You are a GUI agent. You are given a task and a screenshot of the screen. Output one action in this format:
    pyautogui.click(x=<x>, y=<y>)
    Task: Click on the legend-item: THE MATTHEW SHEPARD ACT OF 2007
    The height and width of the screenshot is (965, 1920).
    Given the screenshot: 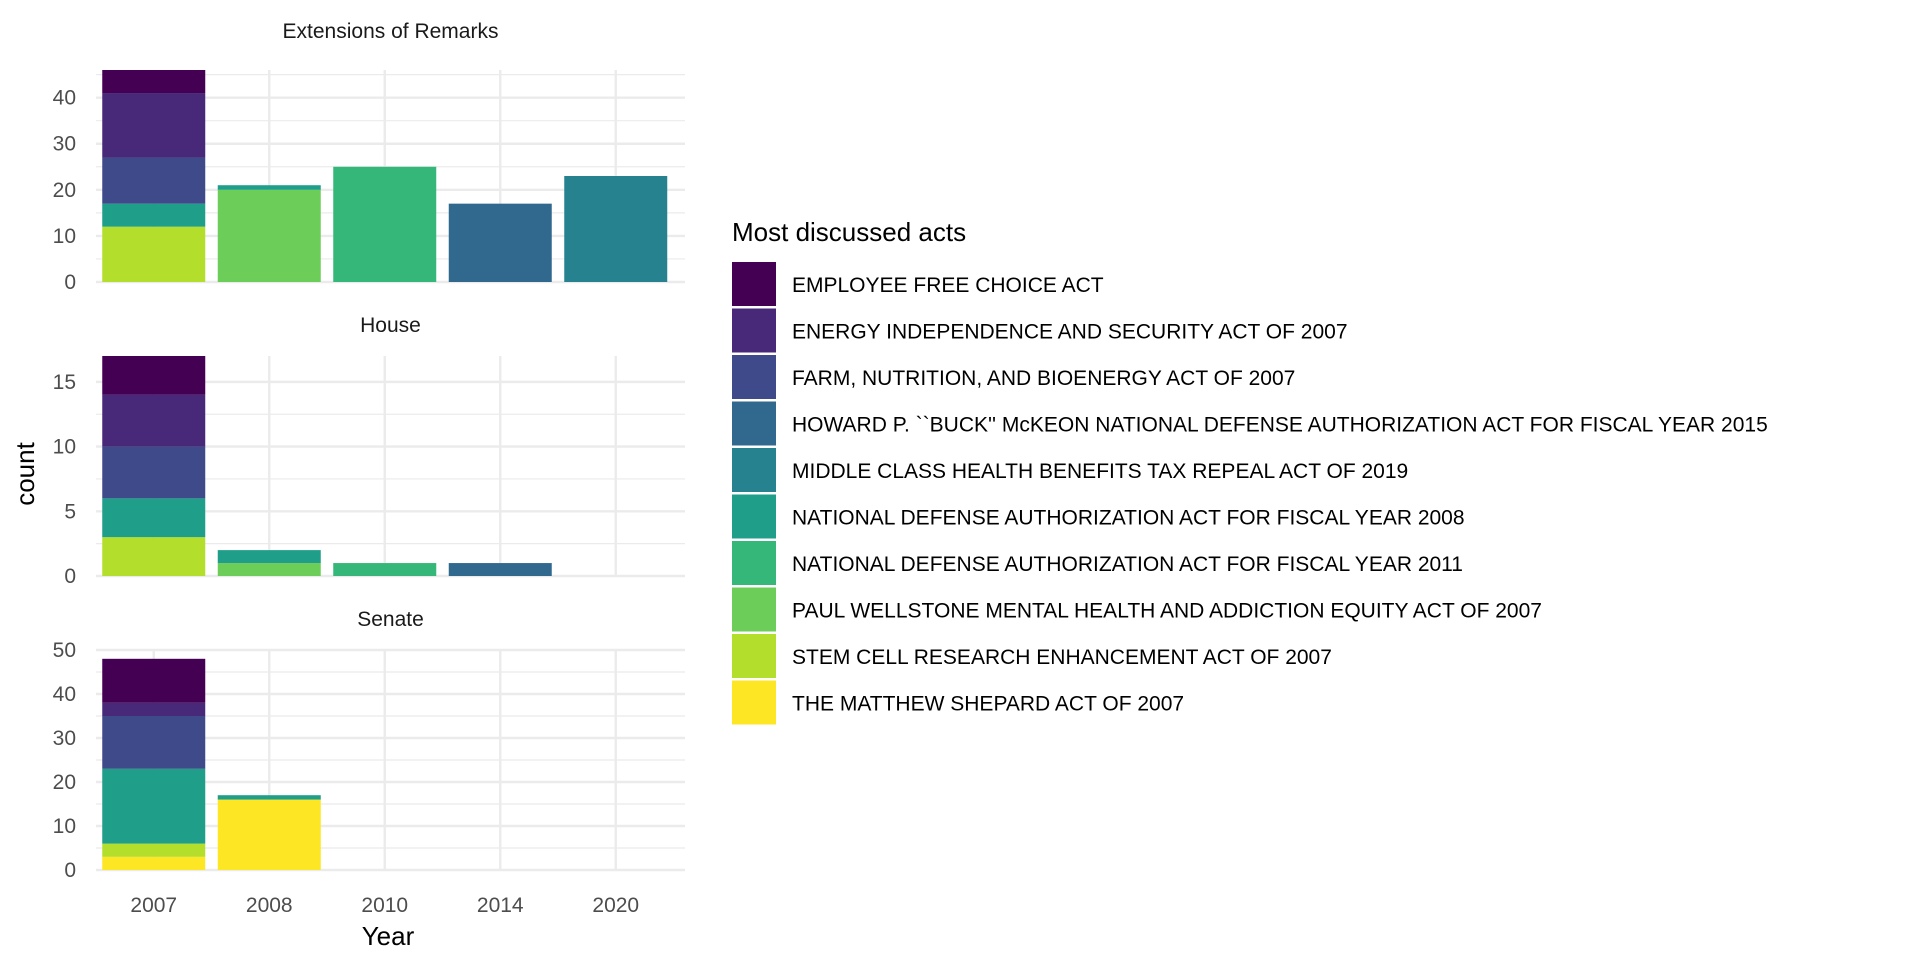 What is the action you would take?
    pyautogui.click(x=958, y=702)
    